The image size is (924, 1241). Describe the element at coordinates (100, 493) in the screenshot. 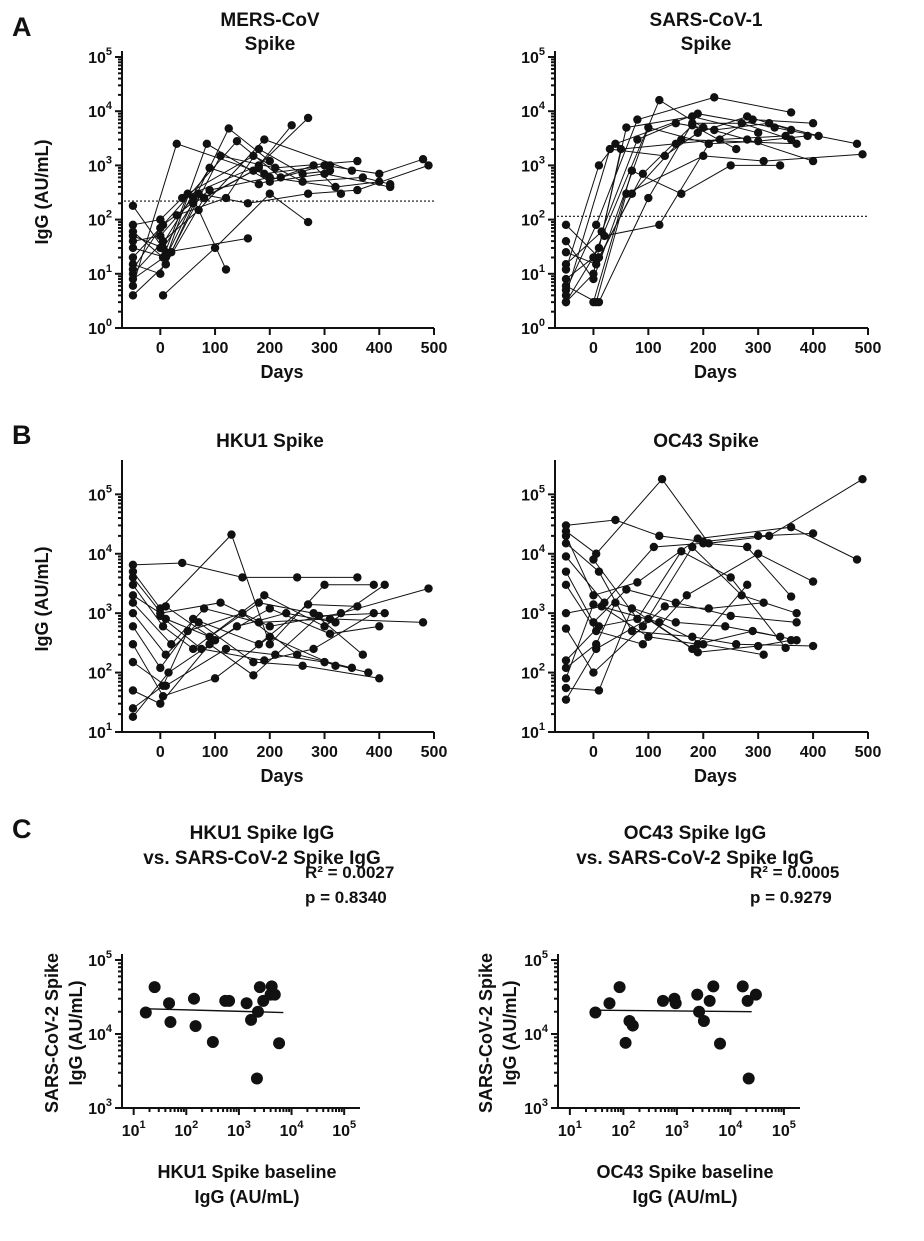

I see `y-tick-label: 10⁵` at that location.